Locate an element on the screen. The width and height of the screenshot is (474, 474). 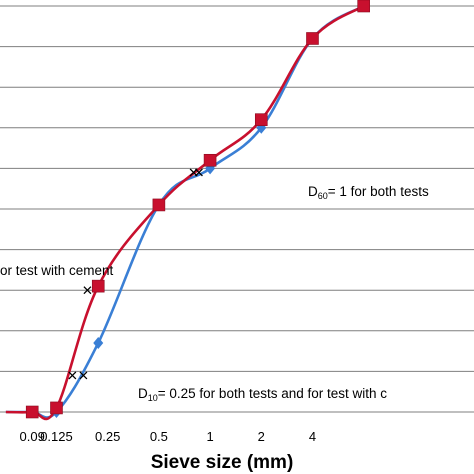
x-tick-label-0: 0.09 is located at coordinates (32, 436).